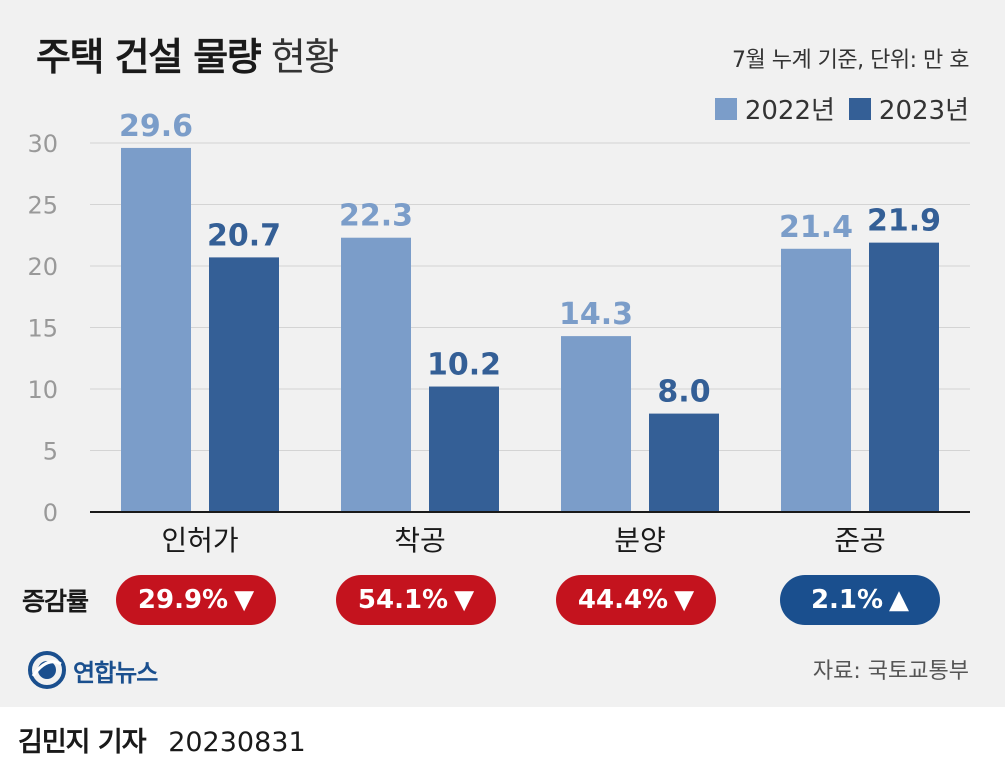 This screenshot has width=1005, height=766. What do you see at coordinates (237, 742) in the screenshot?
I see `byline-date: 20230831` at bounding box center [237, 742].